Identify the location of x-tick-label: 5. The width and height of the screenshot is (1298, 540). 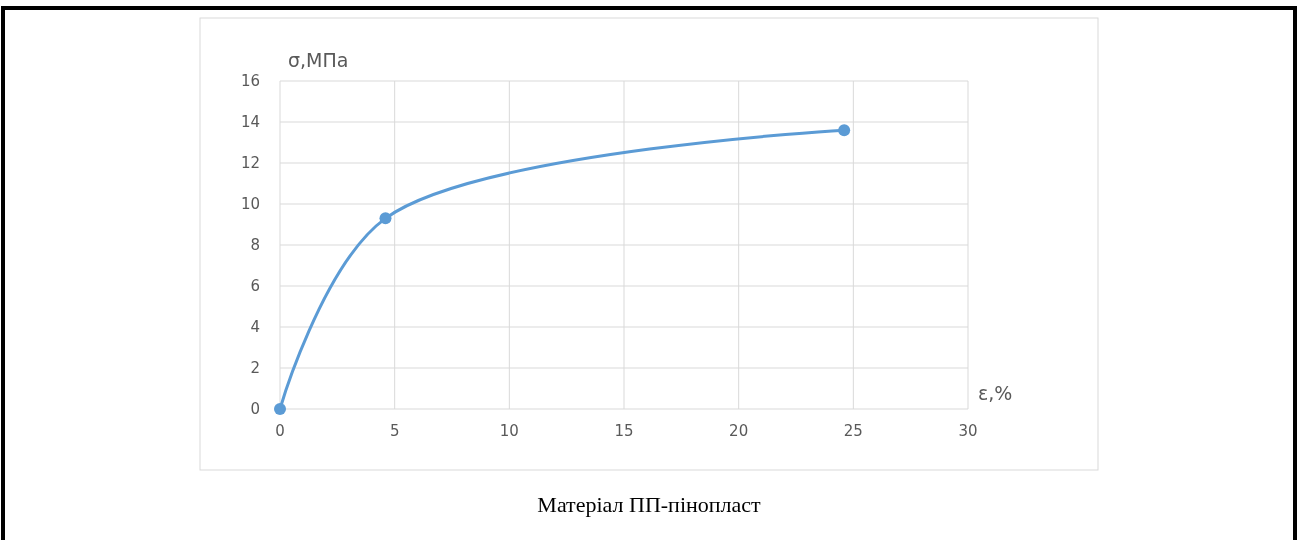
(394, 431).